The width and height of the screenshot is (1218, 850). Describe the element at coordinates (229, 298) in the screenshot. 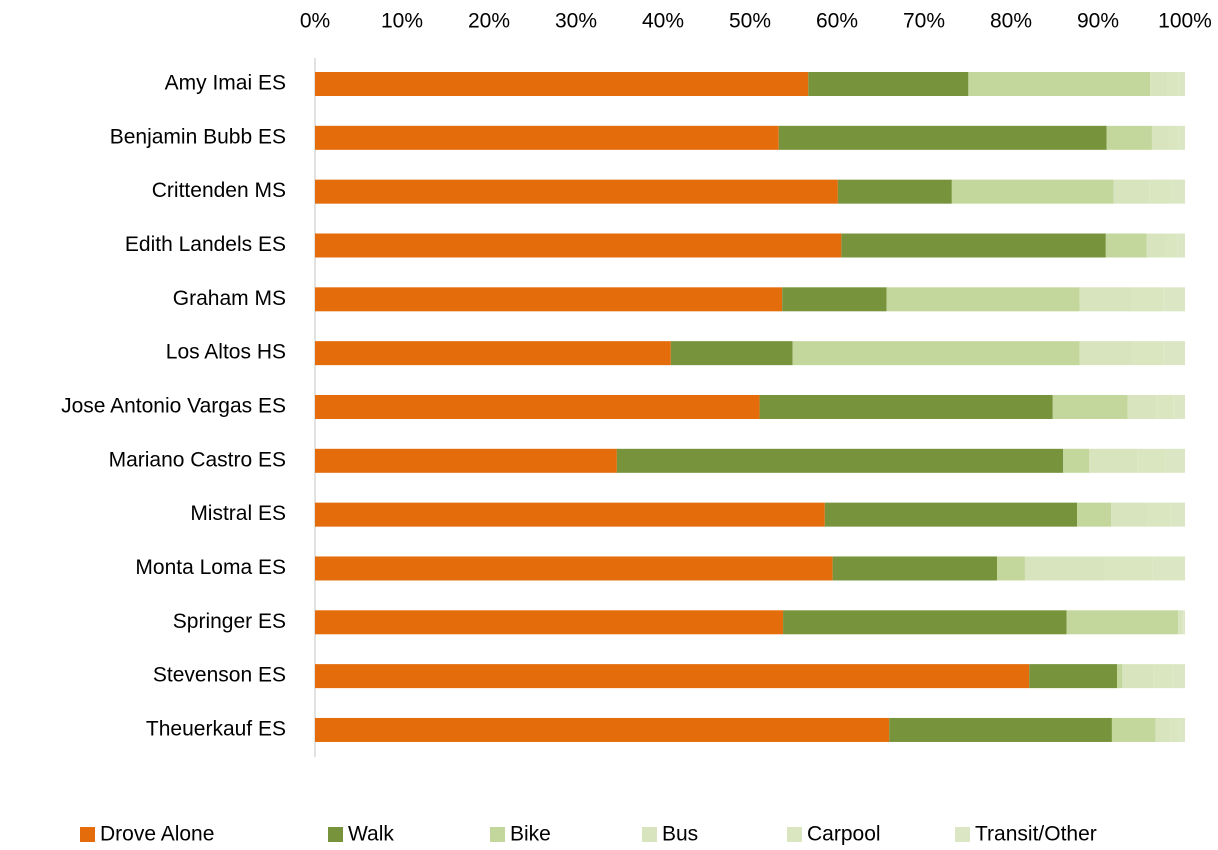

I see `y-tick-label: Graham MS` at that location.